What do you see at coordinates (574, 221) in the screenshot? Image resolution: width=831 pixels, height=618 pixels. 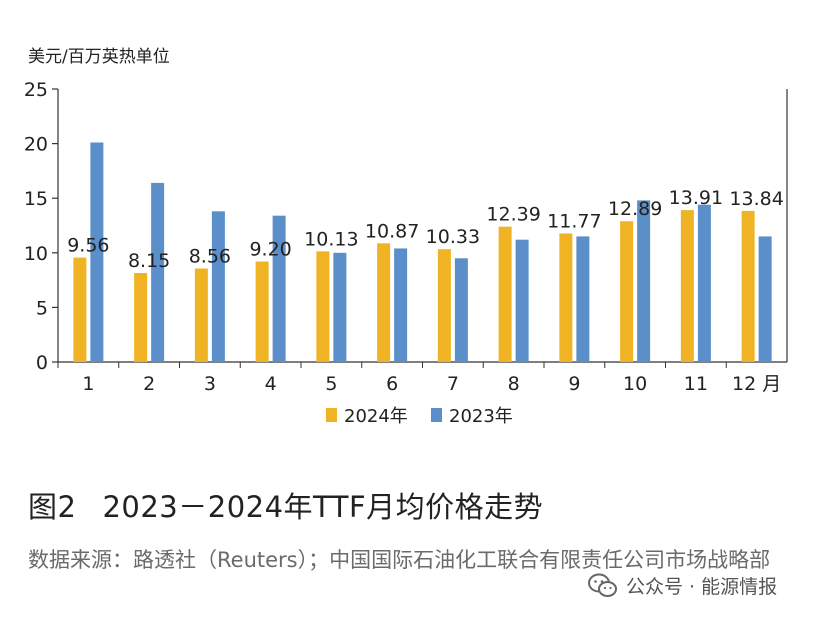 I see `data-label-2024: 11.77` at bounding box center [574, 221].